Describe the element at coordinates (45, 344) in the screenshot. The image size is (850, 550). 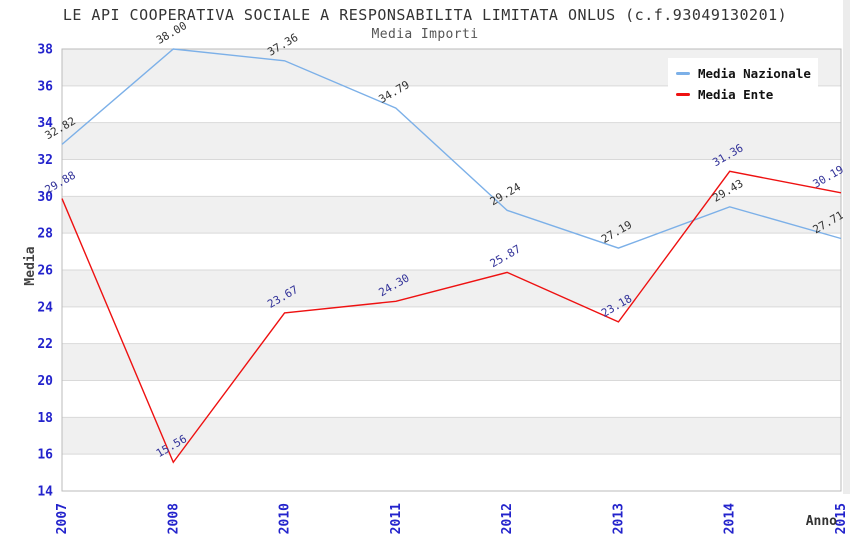
I see `y-tick-label: 22` at that location.